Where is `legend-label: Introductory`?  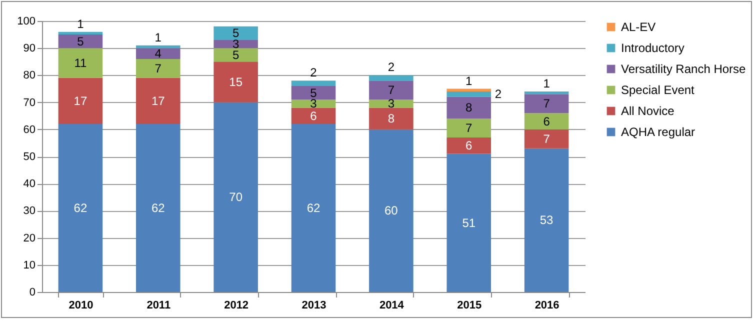 legend-label: Introductory is located at coordinates (652, 48).